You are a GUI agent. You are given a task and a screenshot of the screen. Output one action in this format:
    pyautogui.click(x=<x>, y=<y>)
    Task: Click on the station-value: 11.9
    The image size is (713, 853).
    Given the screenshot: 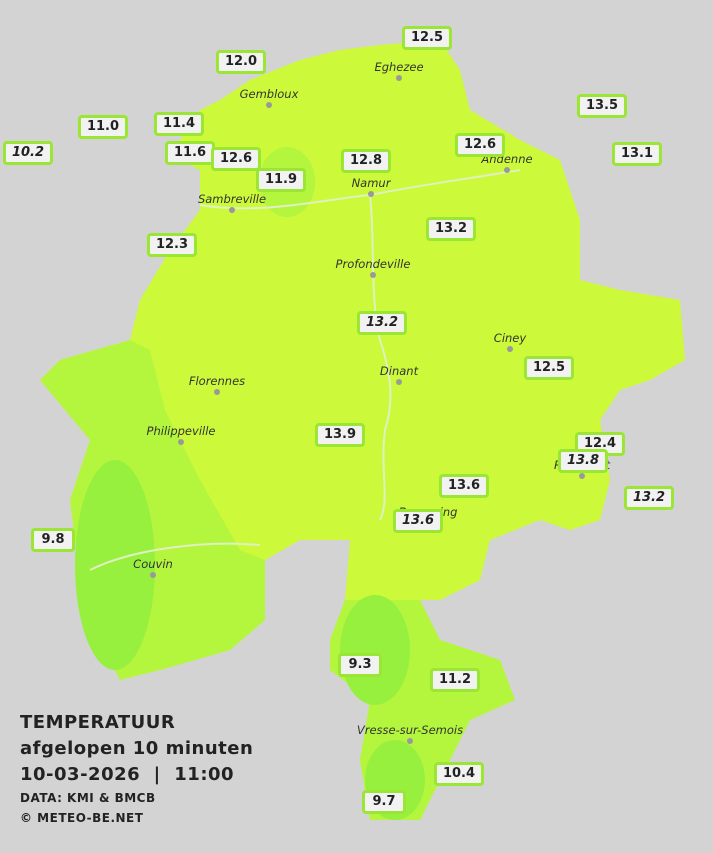 What is the action you would take?
    pyautogui.click(x=281, y=180)
    